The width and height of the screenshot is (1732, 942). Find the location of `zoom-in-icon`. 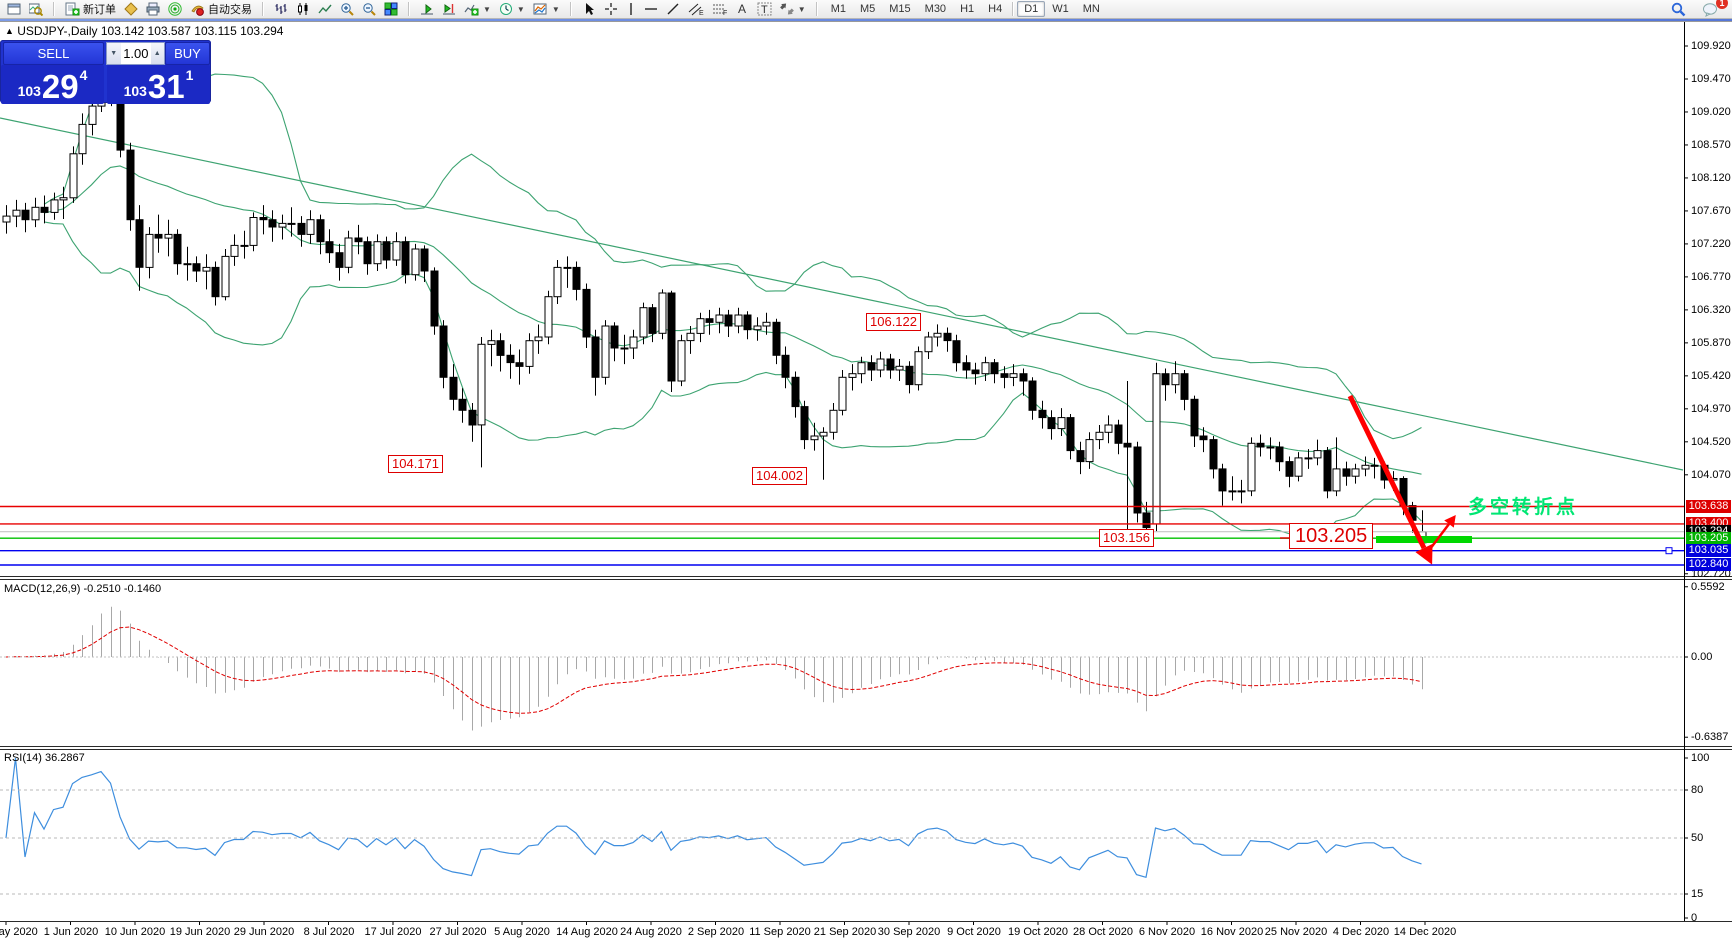

zoom-in-icon is located at coordinates (347, 9).